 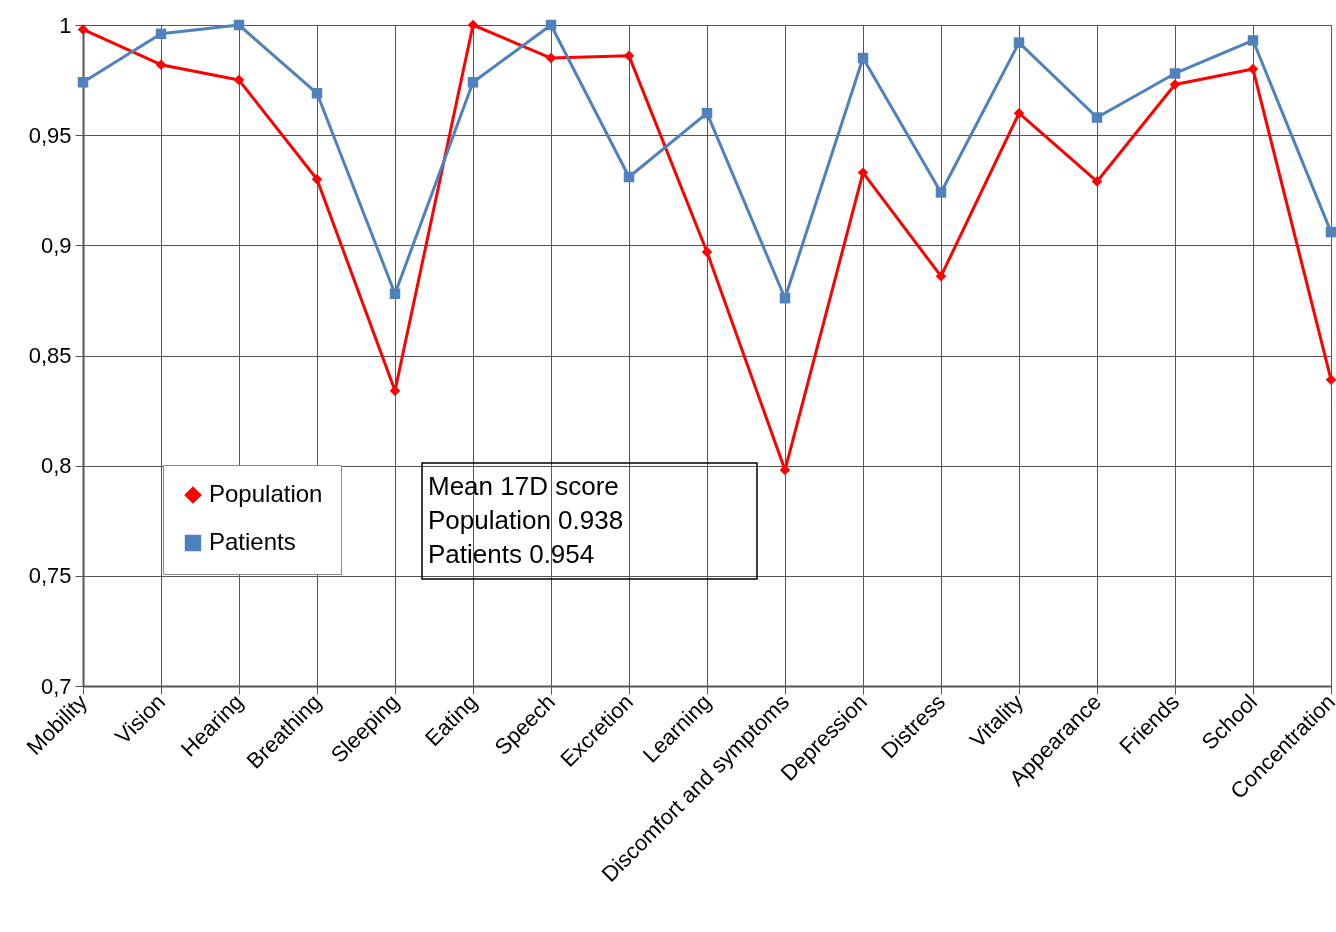 What do you see at coordinates (252, 541) in the screenshot?
I see `legend-label: Patients` at bounding box center [252, 541].